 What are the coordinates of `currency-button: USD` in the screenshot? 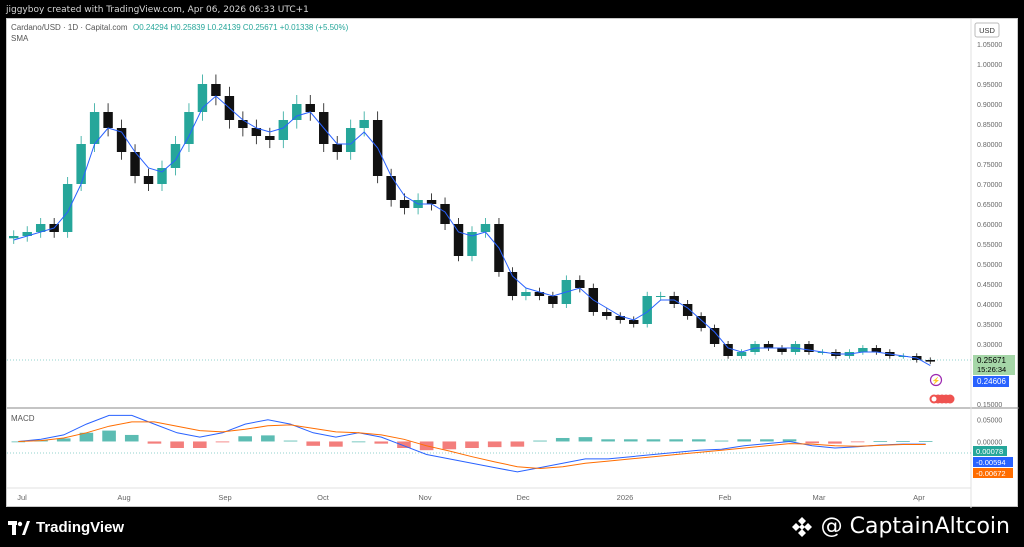 It's located at (987, 30).